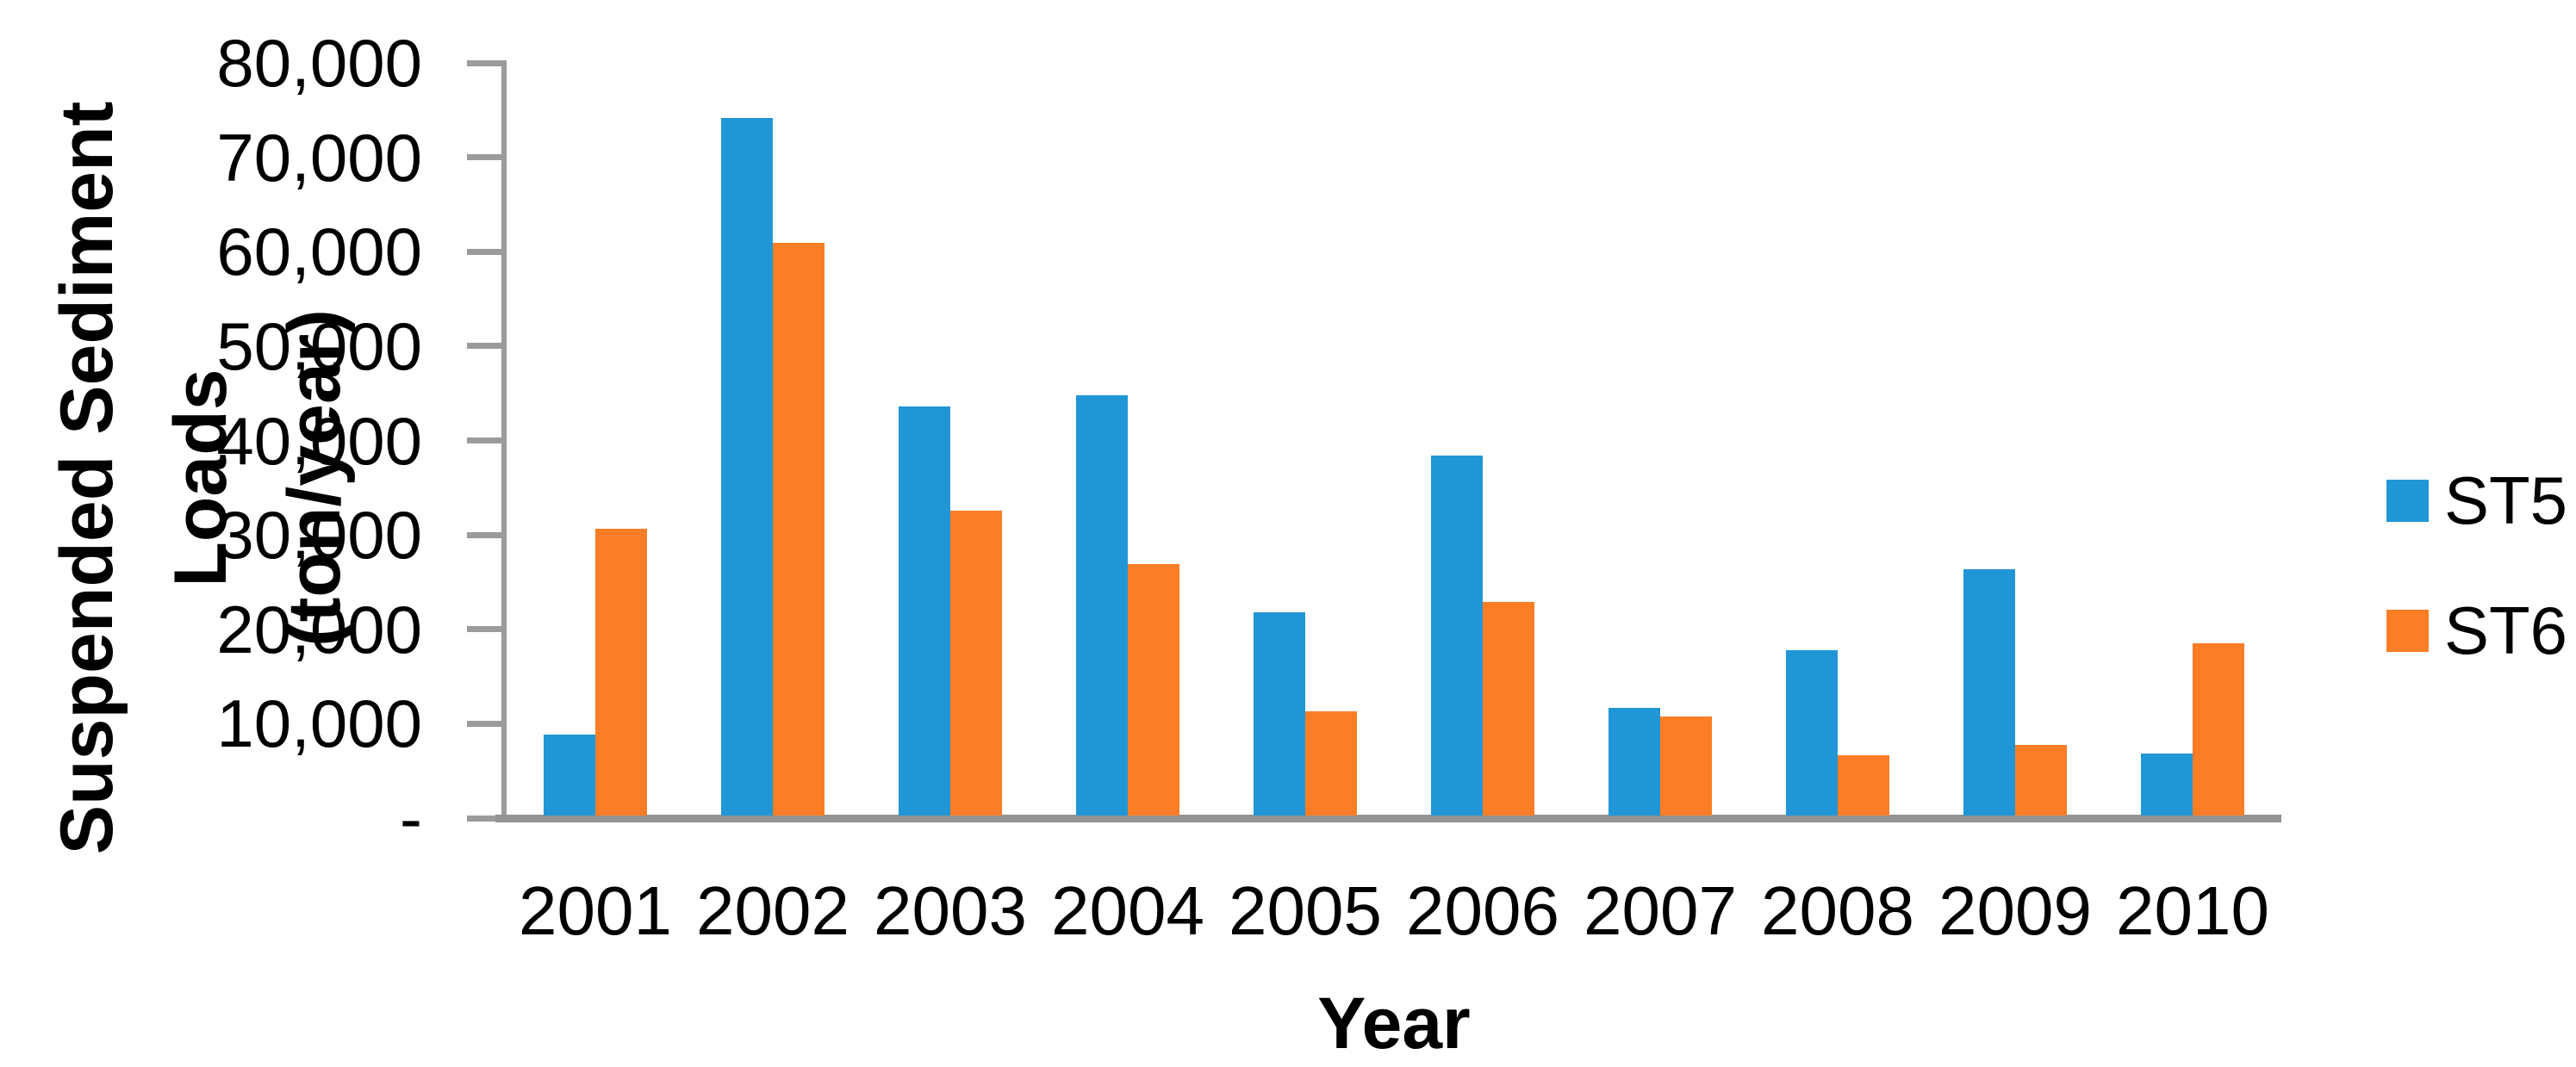 The height and width of the screenshot is (1067, 2576). I want to click on x-tick-label-2010: 2010, so click(2193, 910).